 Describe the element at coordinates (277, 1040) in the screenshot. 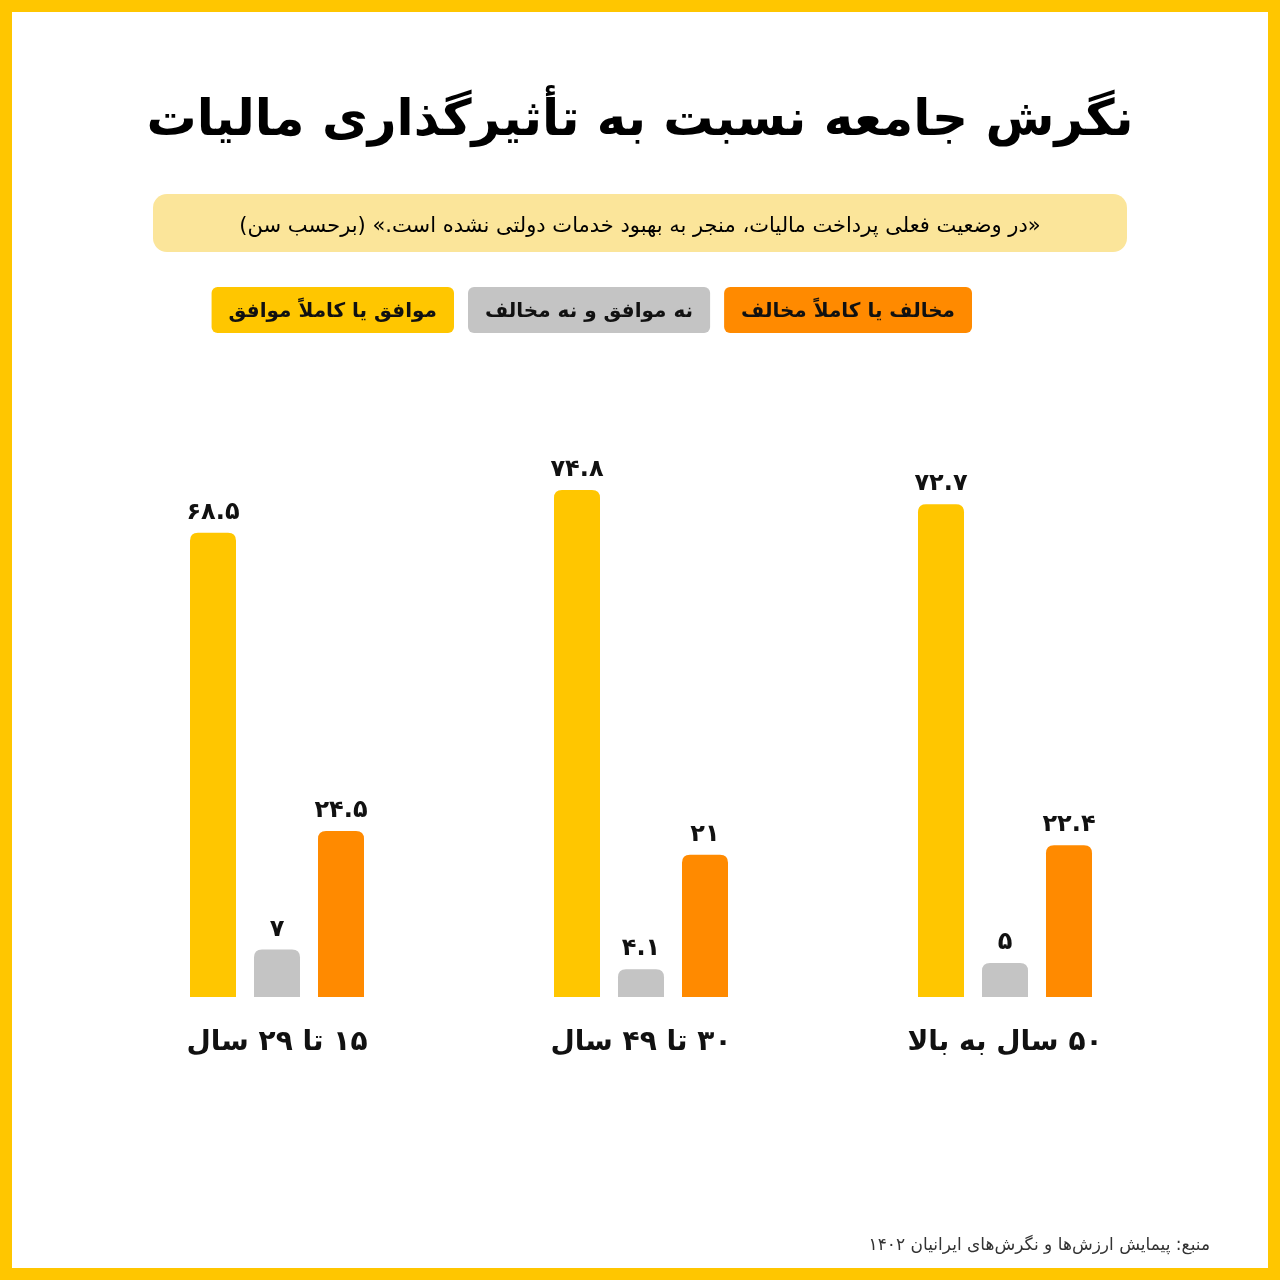

I see `x-tick-label: ۱۵ تا ۲۹ سال` at that location.